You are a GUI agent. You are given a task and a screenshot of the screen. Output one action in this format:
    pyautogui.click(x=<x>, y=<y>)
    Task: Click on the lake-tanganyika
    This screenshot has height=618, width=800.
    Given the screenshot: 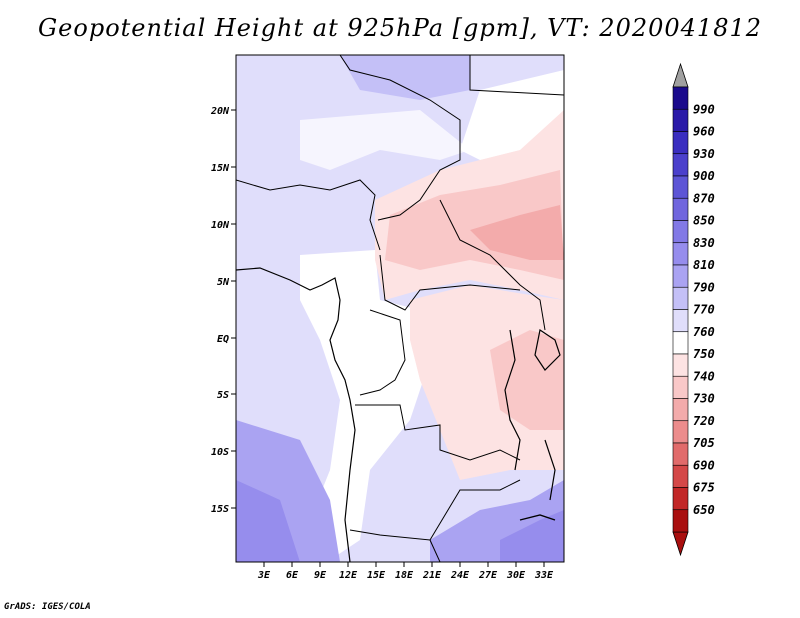 What is the action you would take?
    pyautogui.click(x=512, y=400)
    